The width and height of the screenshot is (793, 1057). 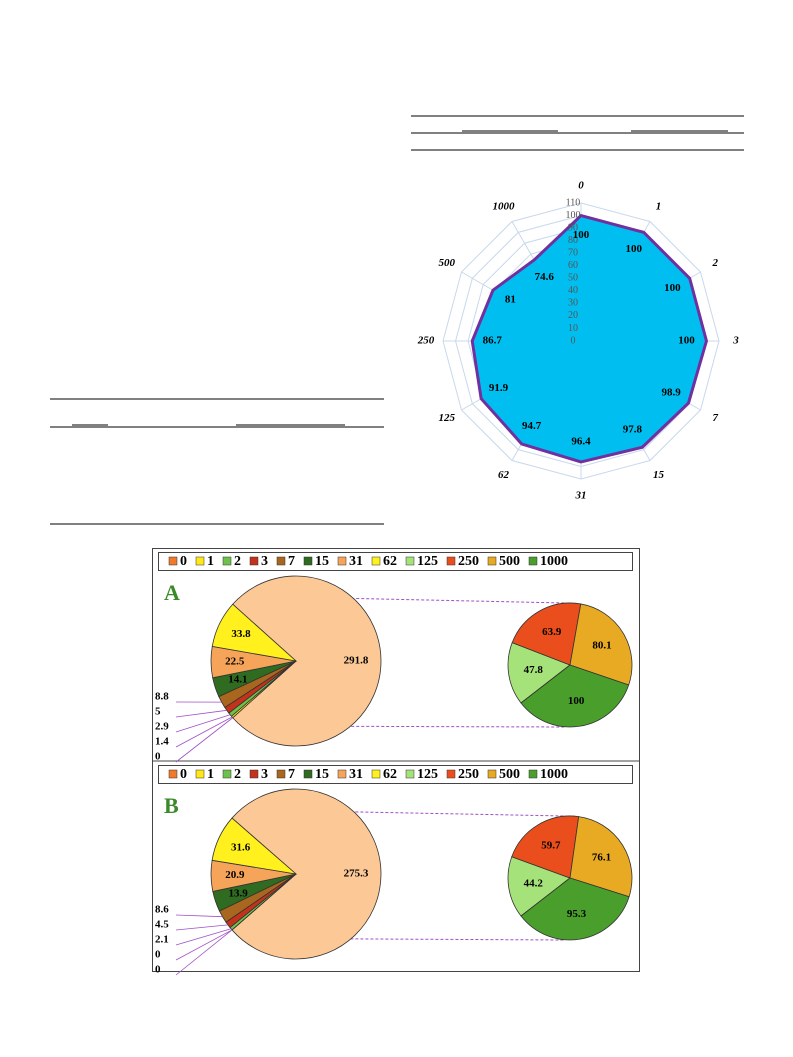 What do you see at coordinates (172, 592) in the screenshot?
I see `panel-label: A` at bounding box center [172, 592].